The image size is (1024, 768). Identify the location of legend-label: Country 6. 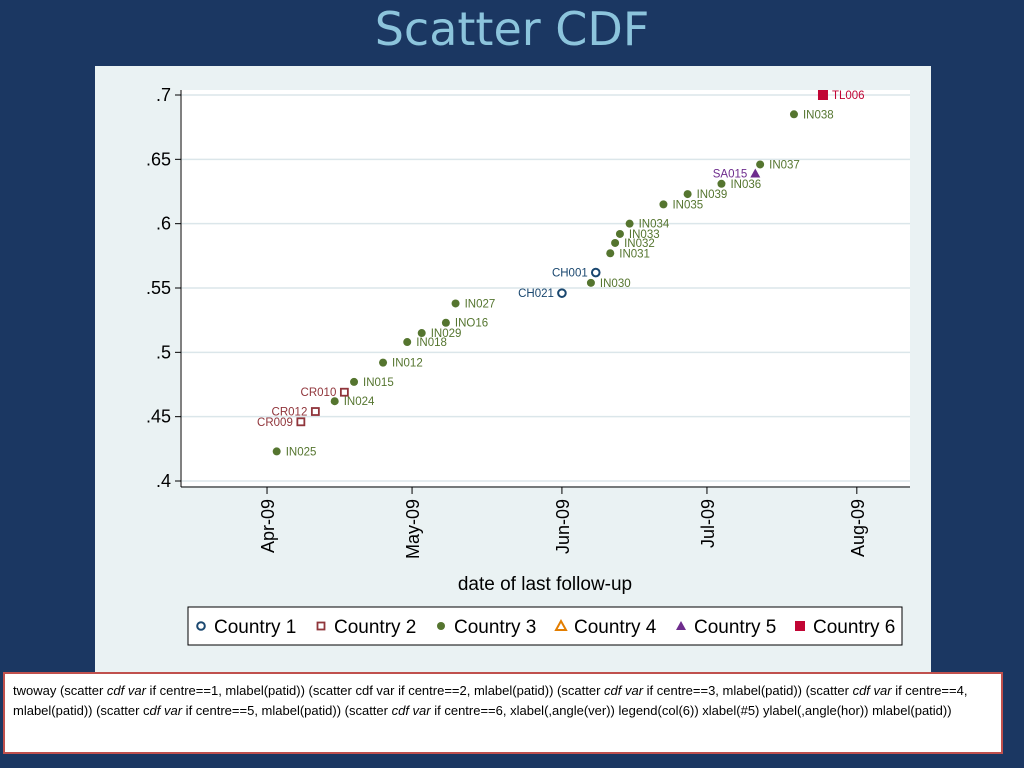
(854, 627).